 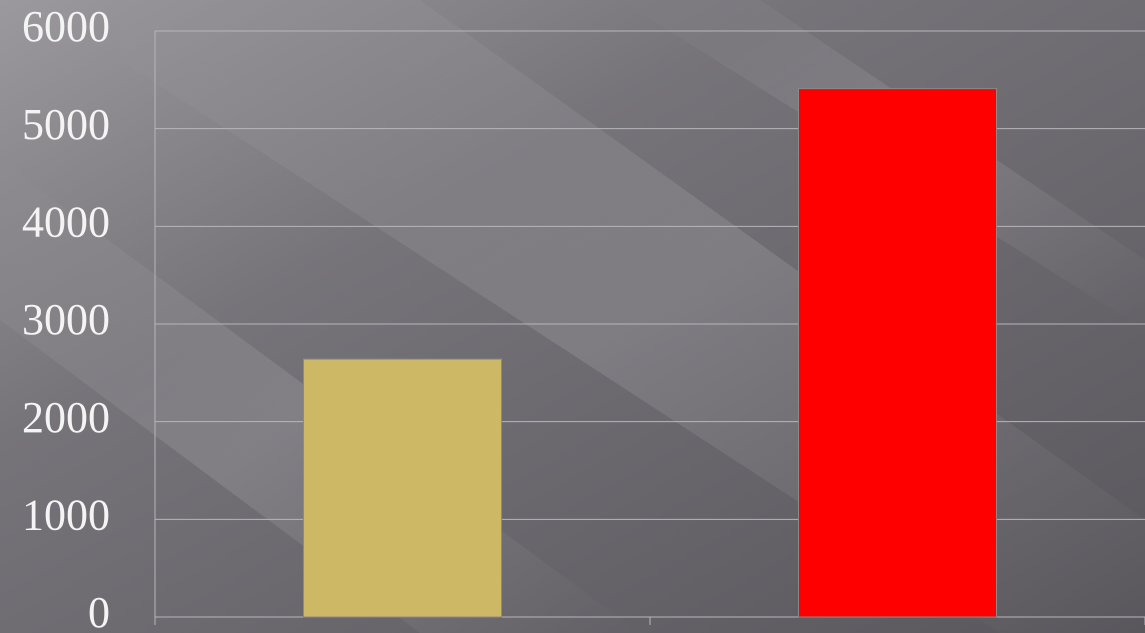 What do you see at coordinates (99, 610) in the screenshot?
I see `y-tick-label: 0` at bounding box center [99, 610].